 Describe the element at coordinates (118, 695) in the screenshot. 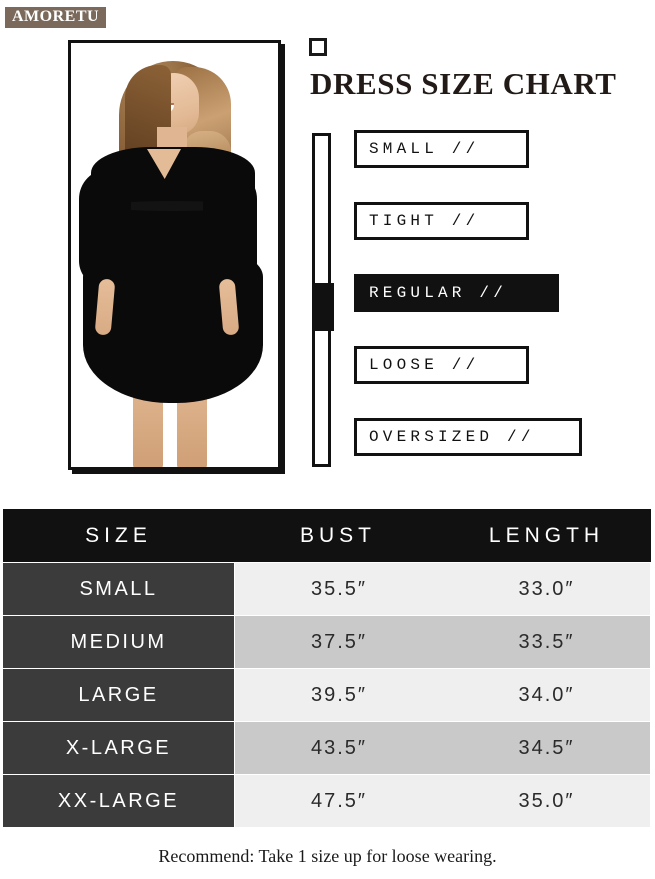

I see `cell-size: LARGE` at that location.